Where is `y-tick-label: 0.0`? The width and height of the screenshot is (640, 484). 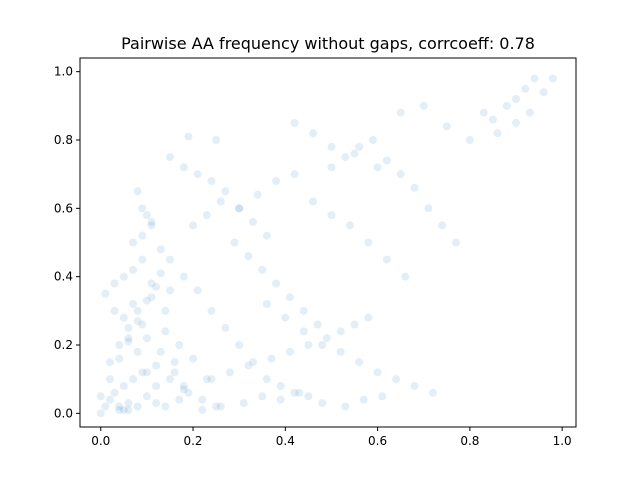 y-tick-label: 0.0 is located at coordinates (63, 413).